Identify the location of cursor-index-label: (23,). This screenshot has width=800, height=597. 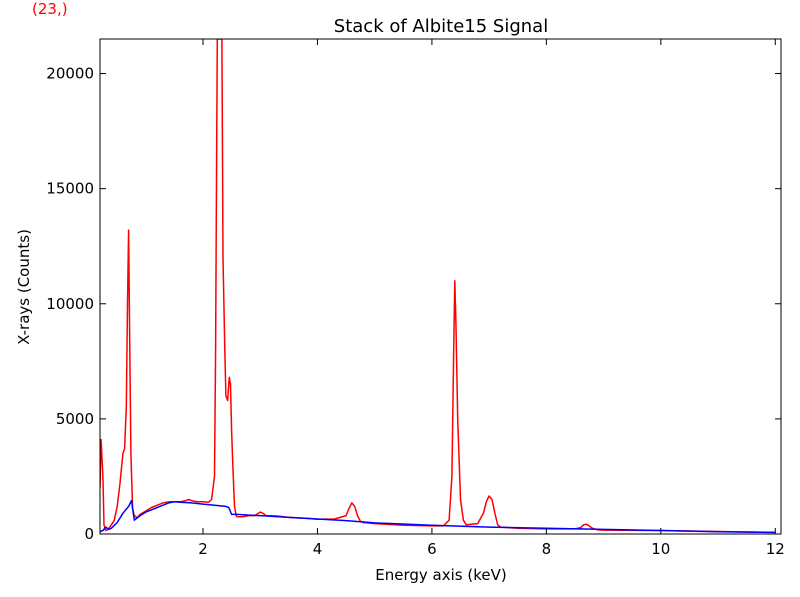
(50, 9).